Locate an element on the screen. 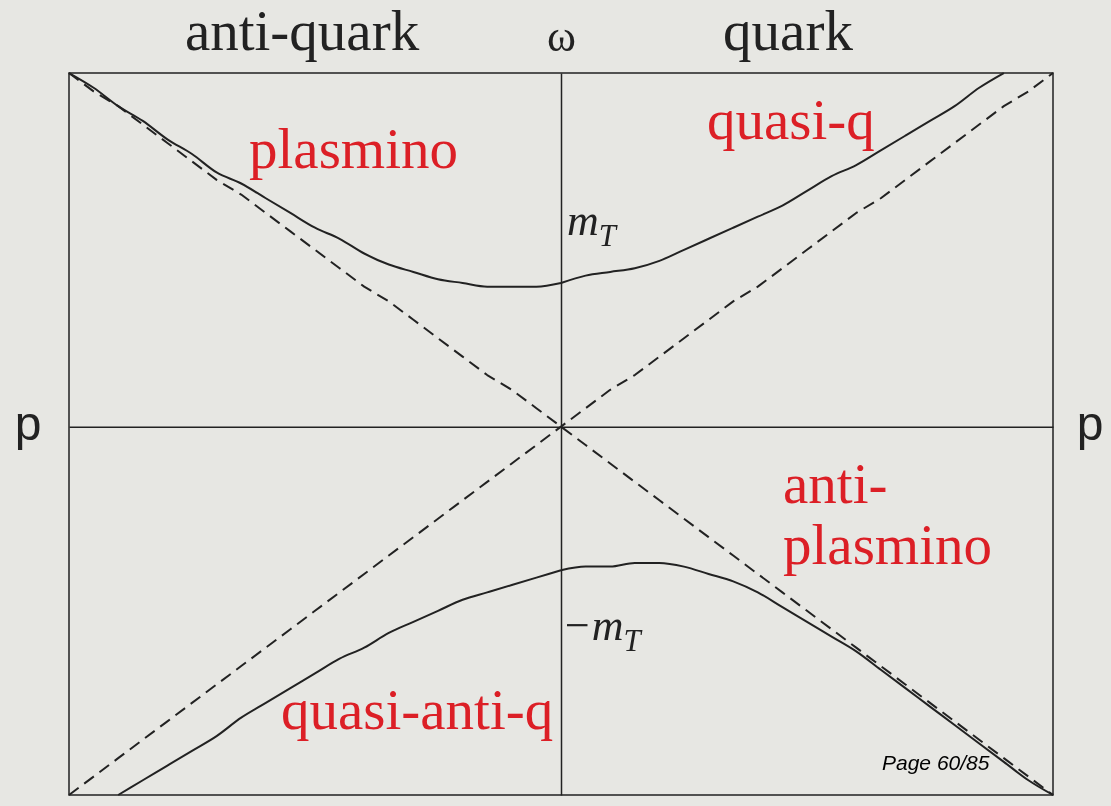 This screenshot has height=806, width=1111. text: p is located at coordinates (28, 423).